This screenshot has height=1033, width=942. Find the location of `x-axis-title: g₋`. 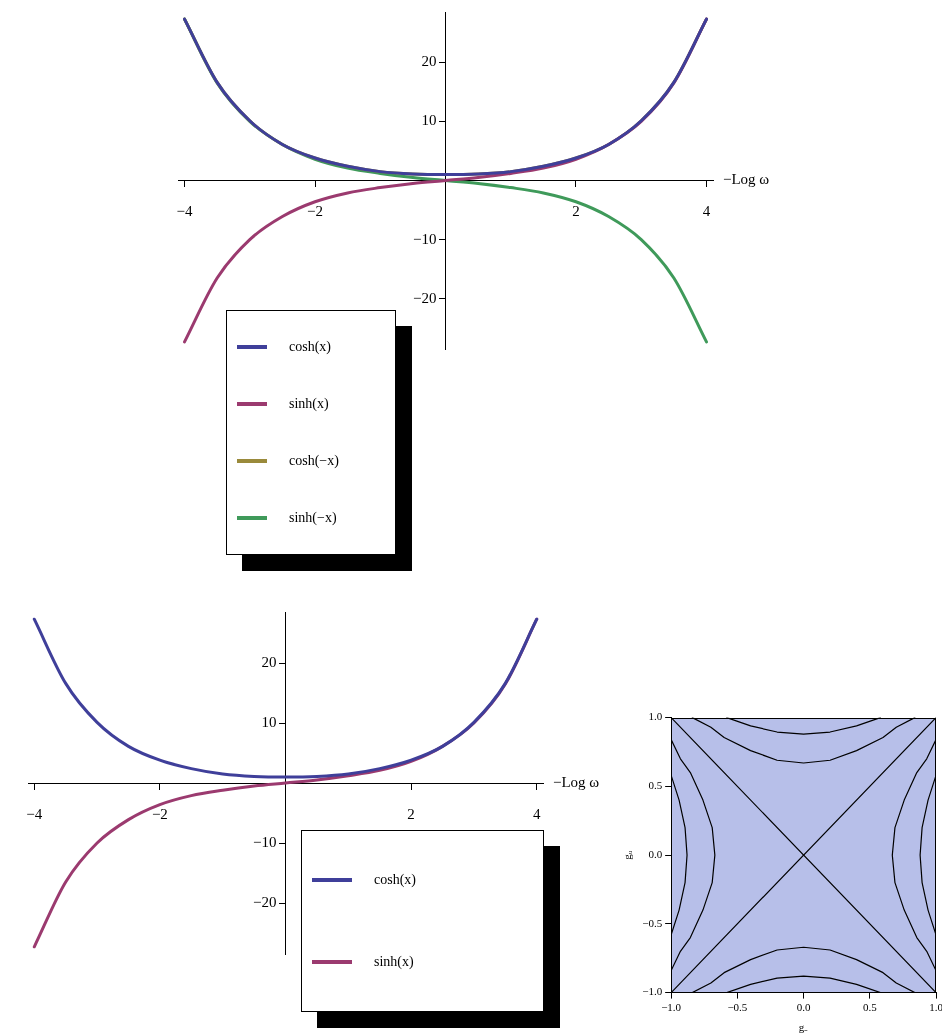

x-axis-title: g₋ is located at coordinates (803, 1027).